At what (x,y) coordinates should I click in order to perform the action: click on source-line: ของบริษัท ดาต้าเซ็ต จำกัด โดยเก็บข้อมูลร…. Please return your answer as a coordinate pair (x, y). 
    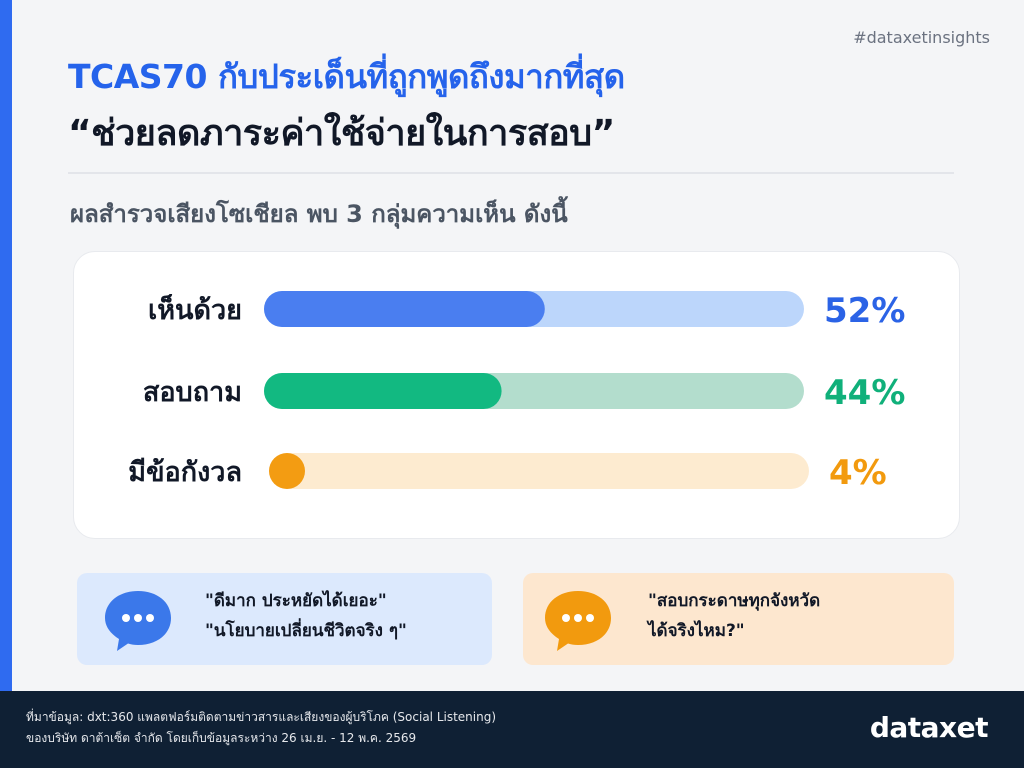
    Looking at the image, I should click on (221, 738).